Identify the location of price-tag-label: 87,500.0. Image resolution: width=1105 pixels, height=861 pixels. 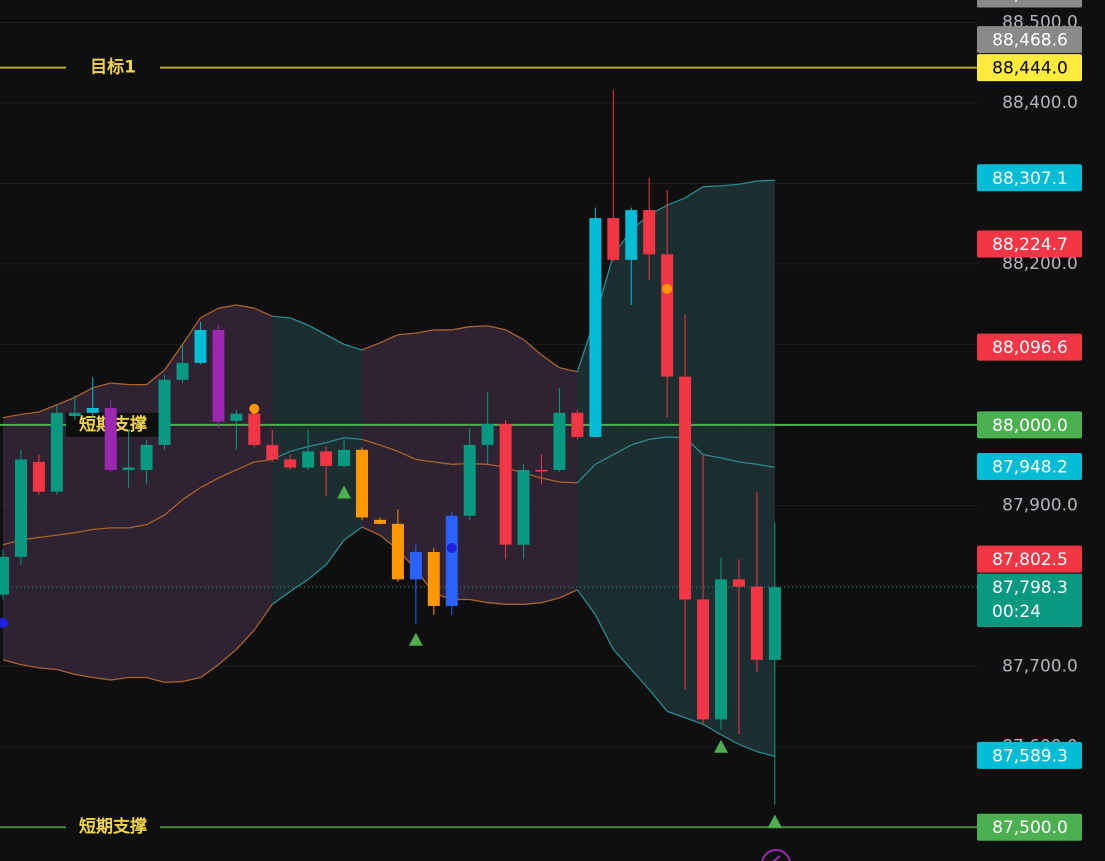
(1030, 828).